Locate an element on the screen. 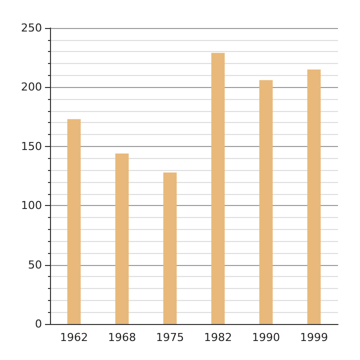 This screenshot has width=360, height=360. x-tick-label: 1975 is located at coordinates (170, 337).